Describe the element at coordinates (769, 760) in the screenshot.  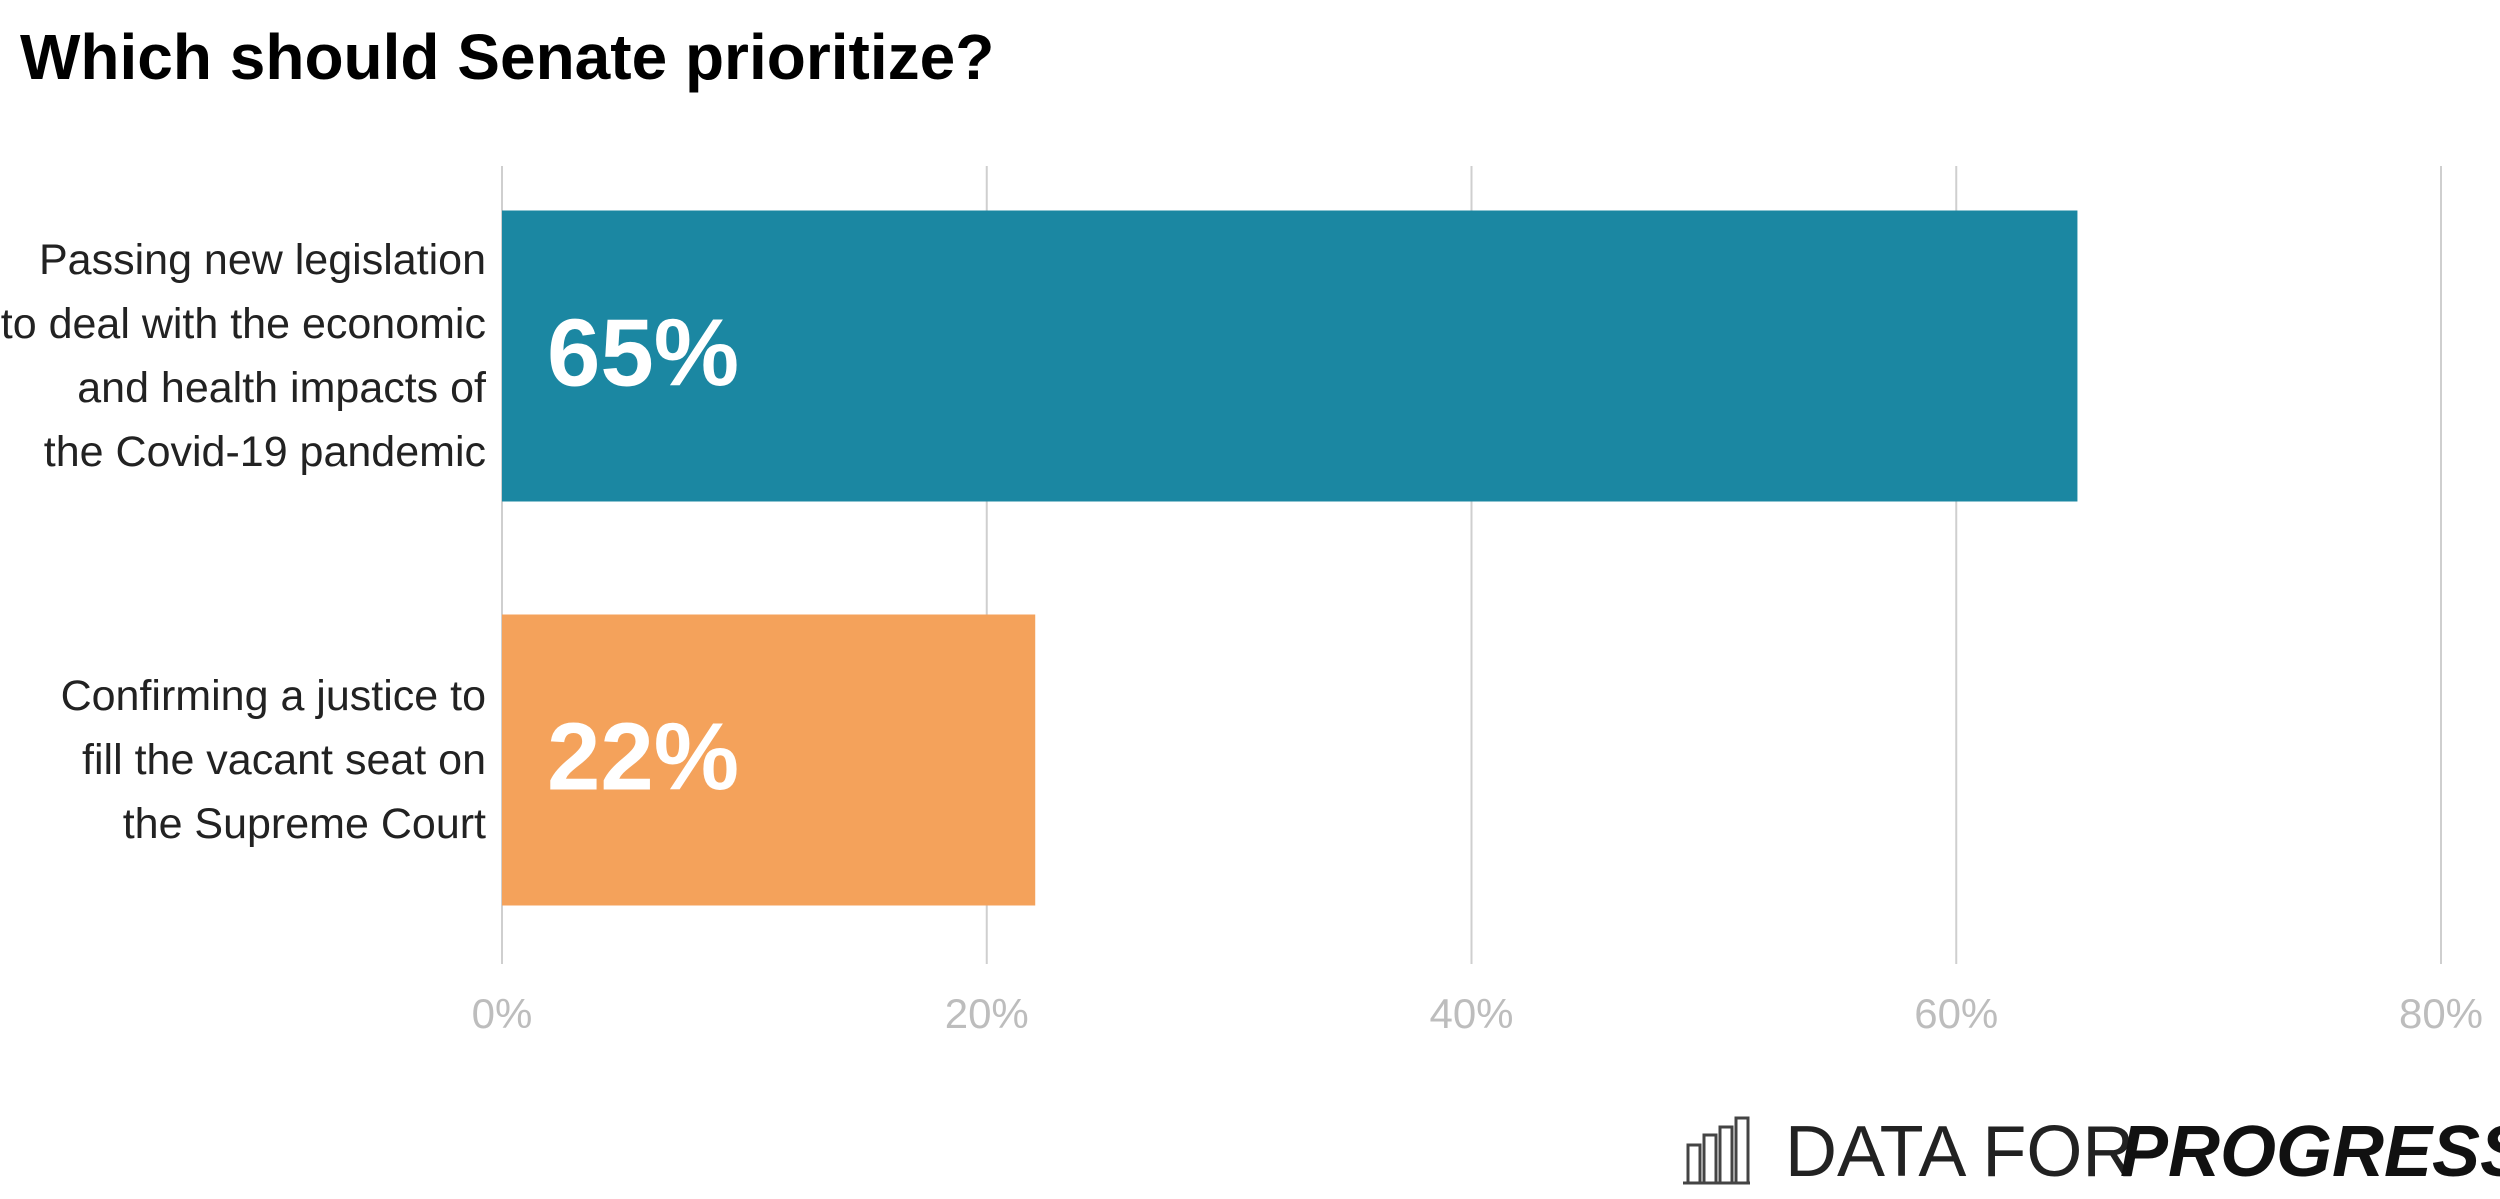
I see `bar` at that location.